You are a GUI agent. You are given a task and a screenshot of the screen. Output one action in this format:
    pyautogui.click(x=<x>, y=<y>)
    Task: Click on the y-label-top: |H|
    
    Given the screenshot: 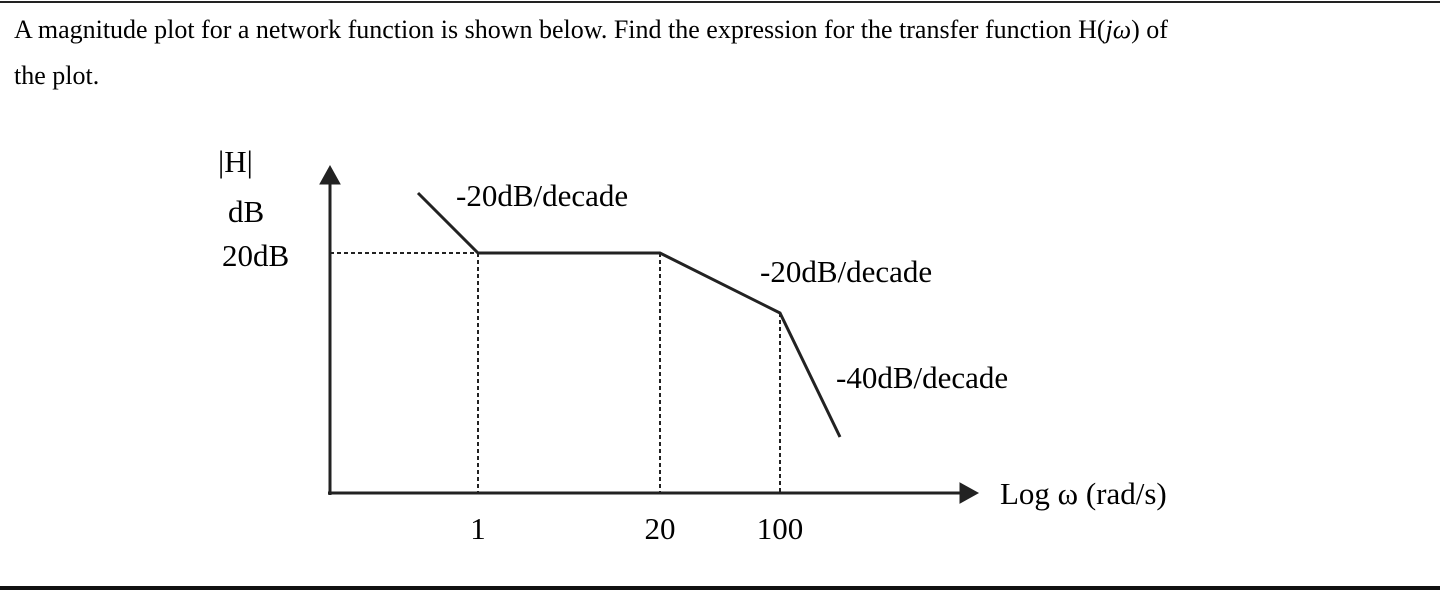 What is the action you would take?
    pyautogui.click(x=235, y=161)
    